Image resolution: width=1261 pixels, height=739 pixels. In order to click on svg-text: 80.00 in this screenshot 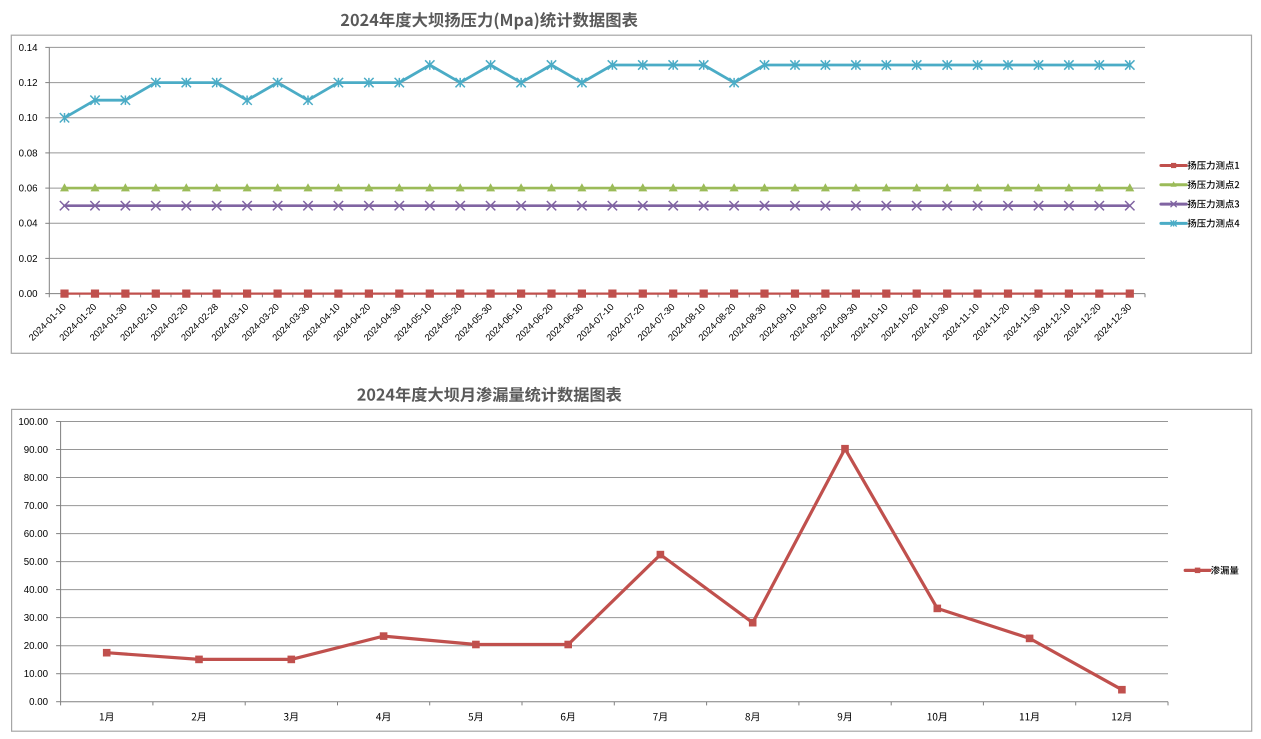, I will do `click(36, 478)`.